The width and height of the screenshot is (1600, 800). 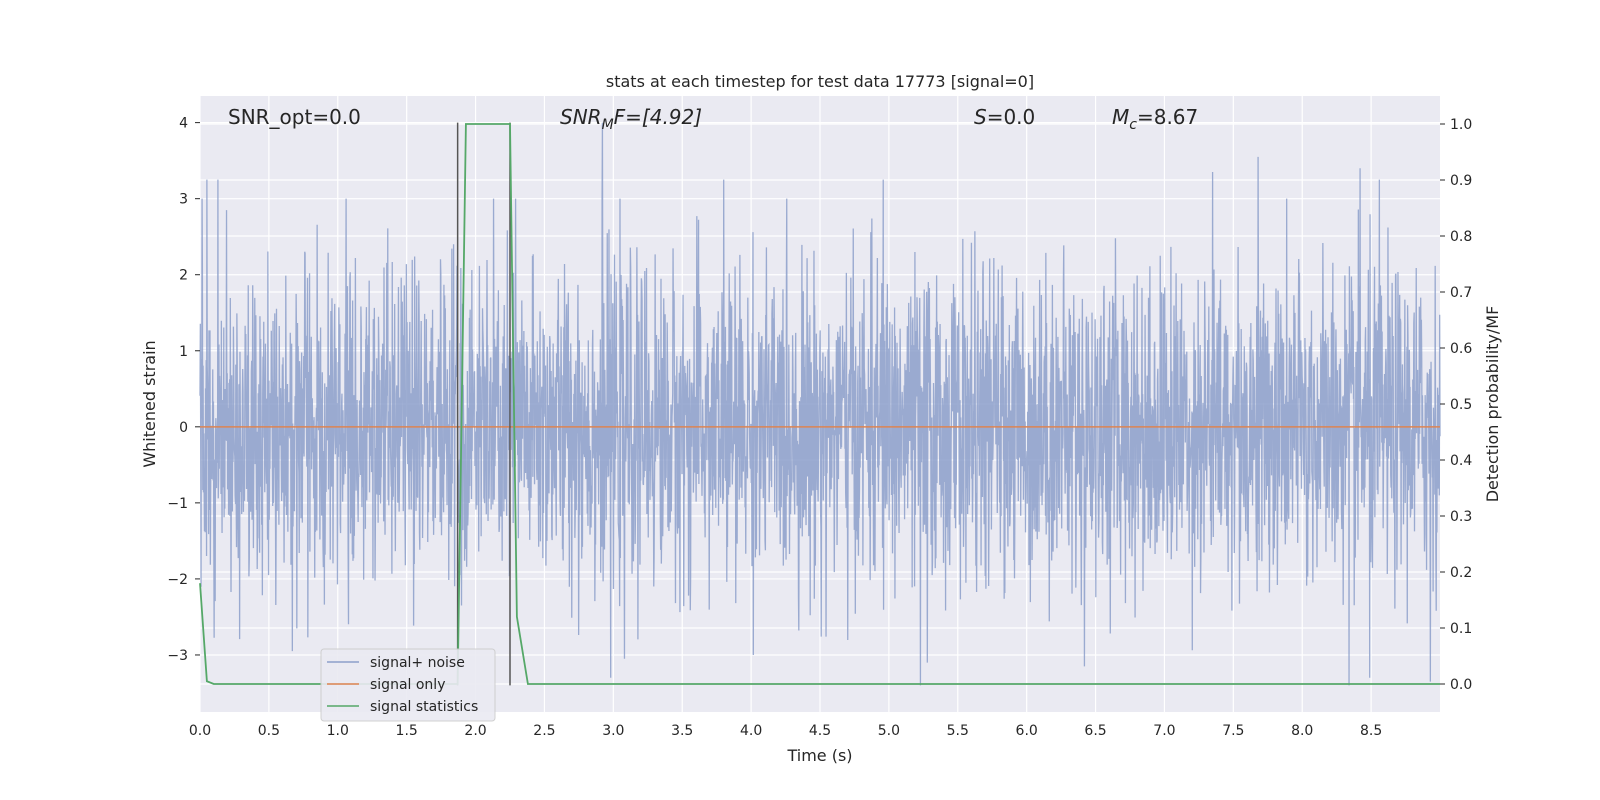 What do you see at coordinates (1461, 237) in the screenshot?
I see `y-right-tick-label: 0.8` at bounding box center [1461, 237].